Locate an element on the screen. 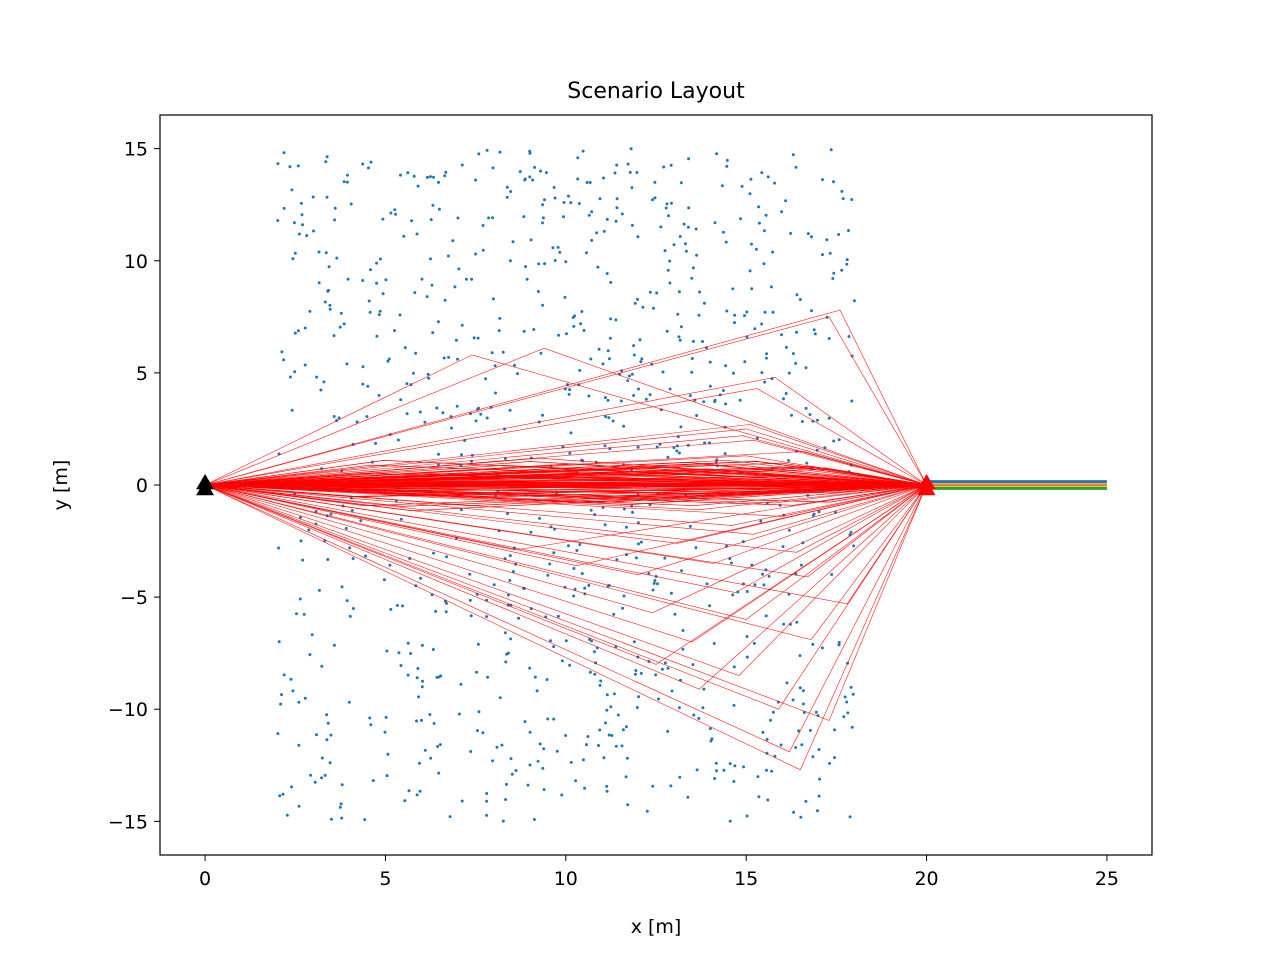 The image size is (1280, 960). x-tick-label: 20 is located at coordinates (926, 879).